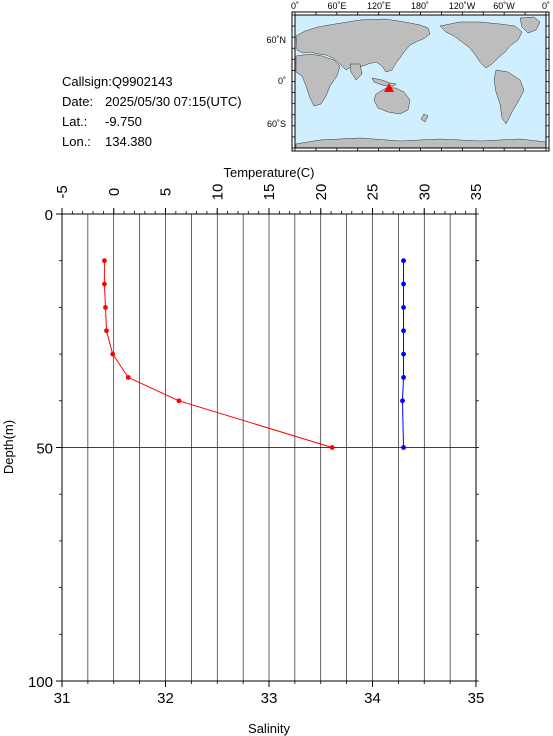 This screenshot has width=553, height=736. What do you see at coordinates (268, 172) in the screenshot?
I see `x-top-axis-title: Temperature(C)` at bounding box center [268, 172].